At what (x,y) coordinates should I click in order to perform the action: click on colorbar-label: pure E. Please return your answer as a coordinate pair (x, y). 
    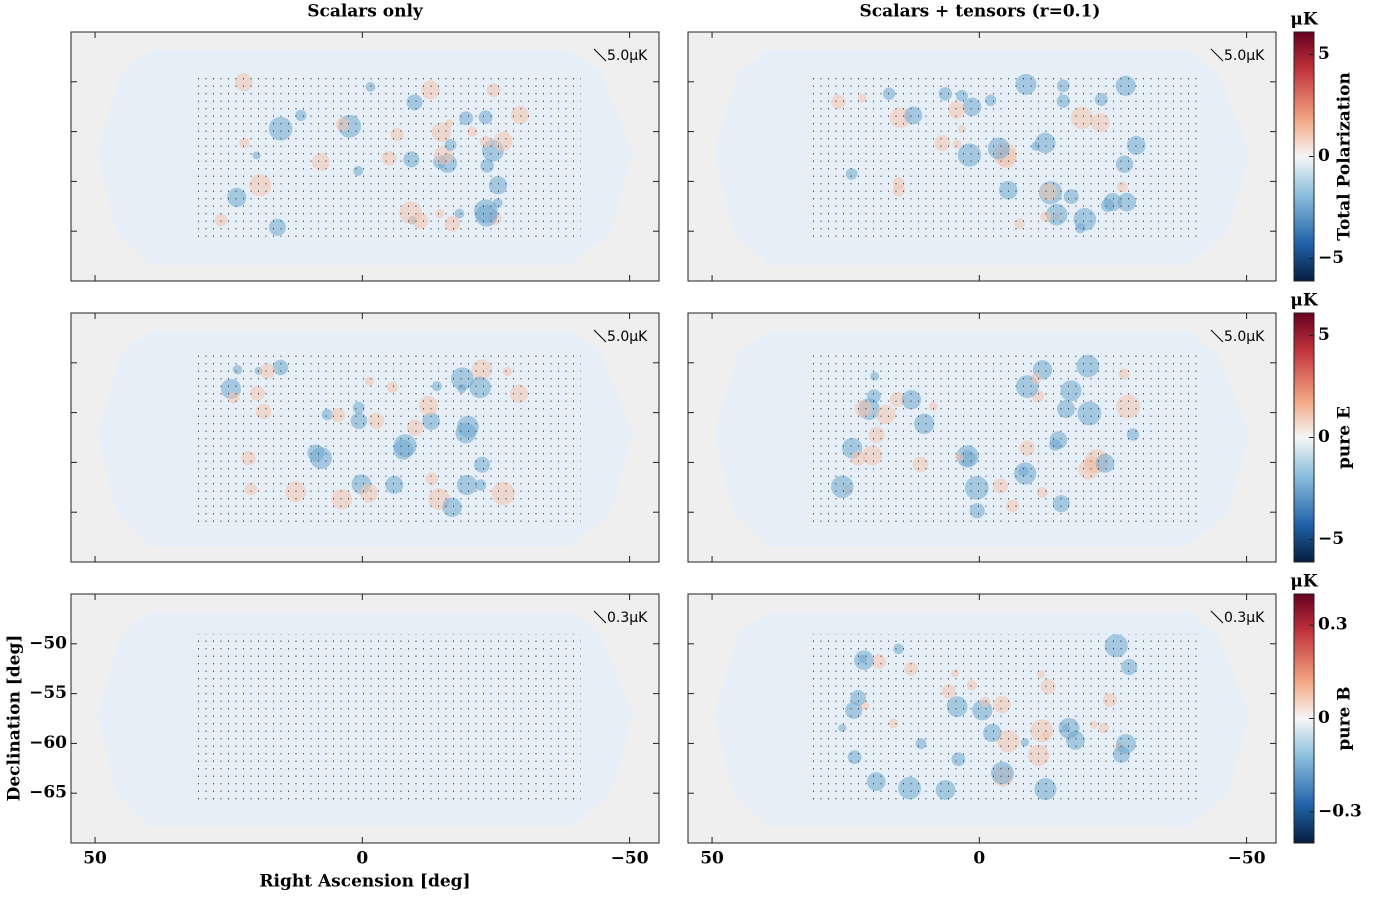
    Looking at the image, I should click on (1345, 437).